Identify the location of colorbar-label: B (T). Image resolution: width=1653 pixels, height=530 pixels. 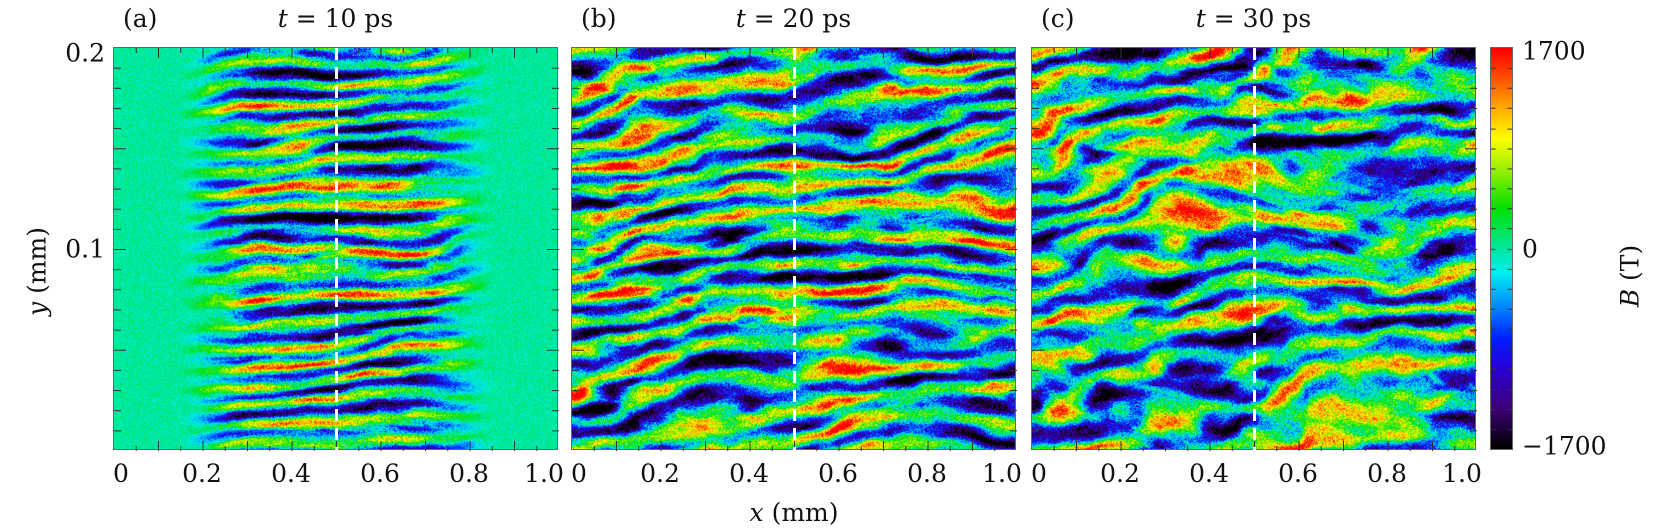
(1630, 276).